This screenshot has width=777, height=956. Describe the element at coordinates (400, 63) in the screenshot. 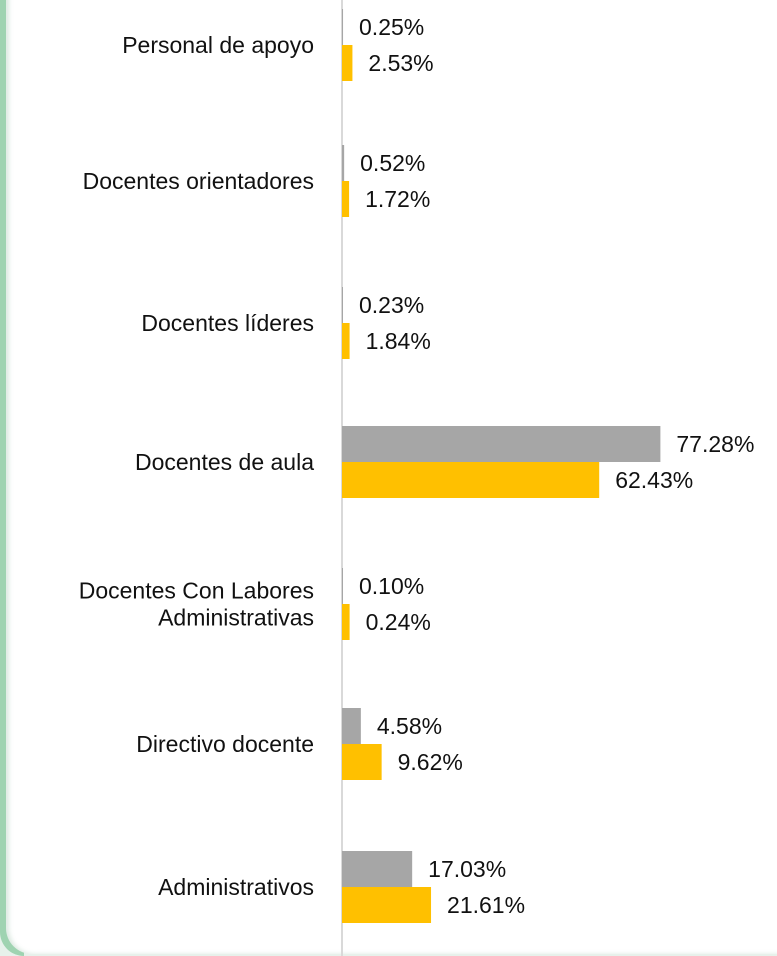

I see `data-label: 2.53%` at that location.